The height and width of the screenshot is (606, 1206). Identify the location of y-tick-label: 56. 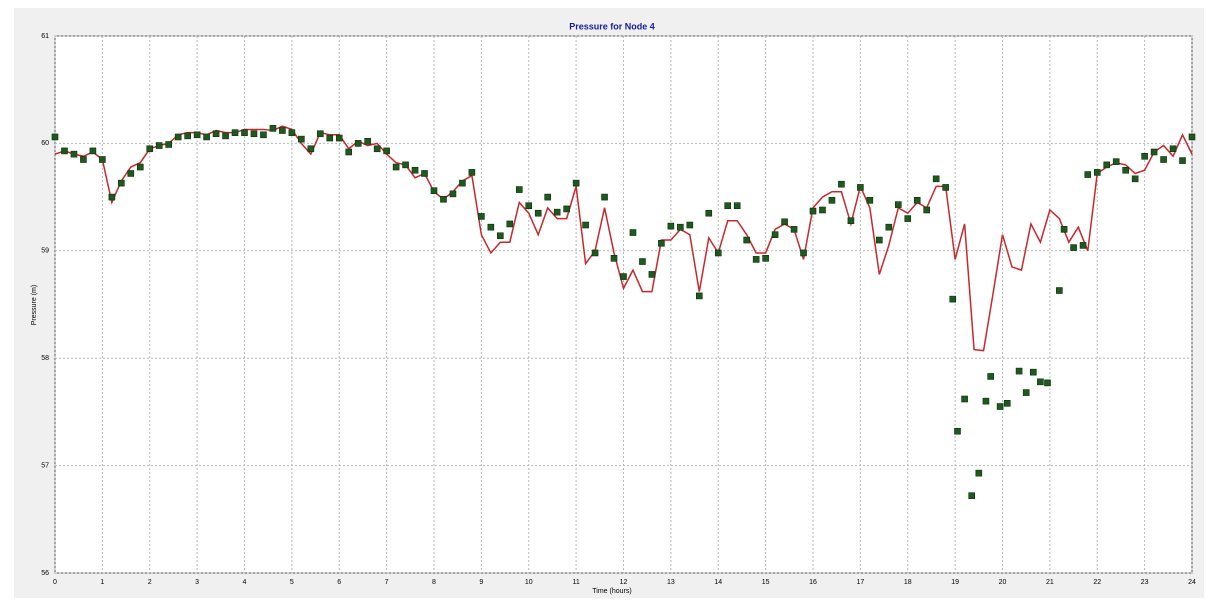
(45, 573).